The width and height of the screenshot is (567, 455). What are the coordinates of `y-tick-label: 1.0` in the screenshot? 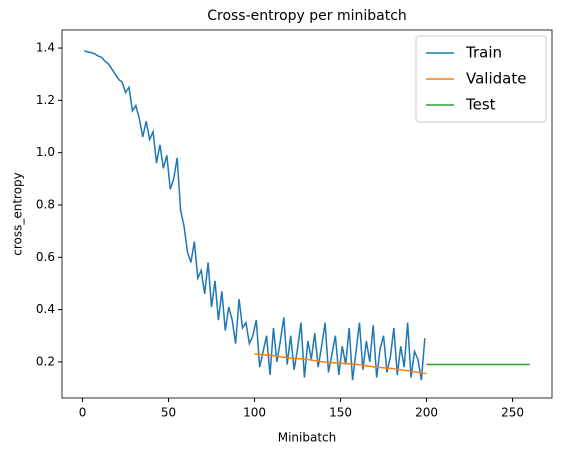 It's located at (45, 152).